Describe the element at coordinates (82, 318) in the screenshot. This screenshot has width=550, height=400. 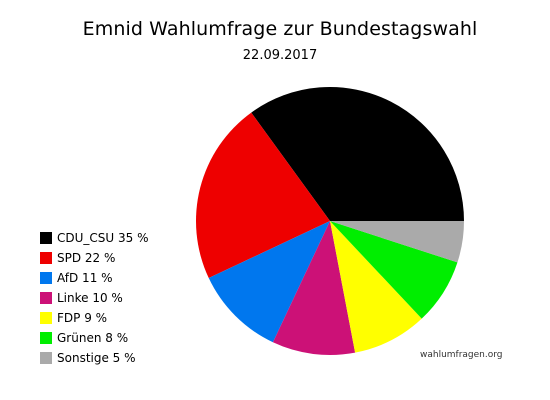
I see `legend-label: FDP 9 %` at that location.